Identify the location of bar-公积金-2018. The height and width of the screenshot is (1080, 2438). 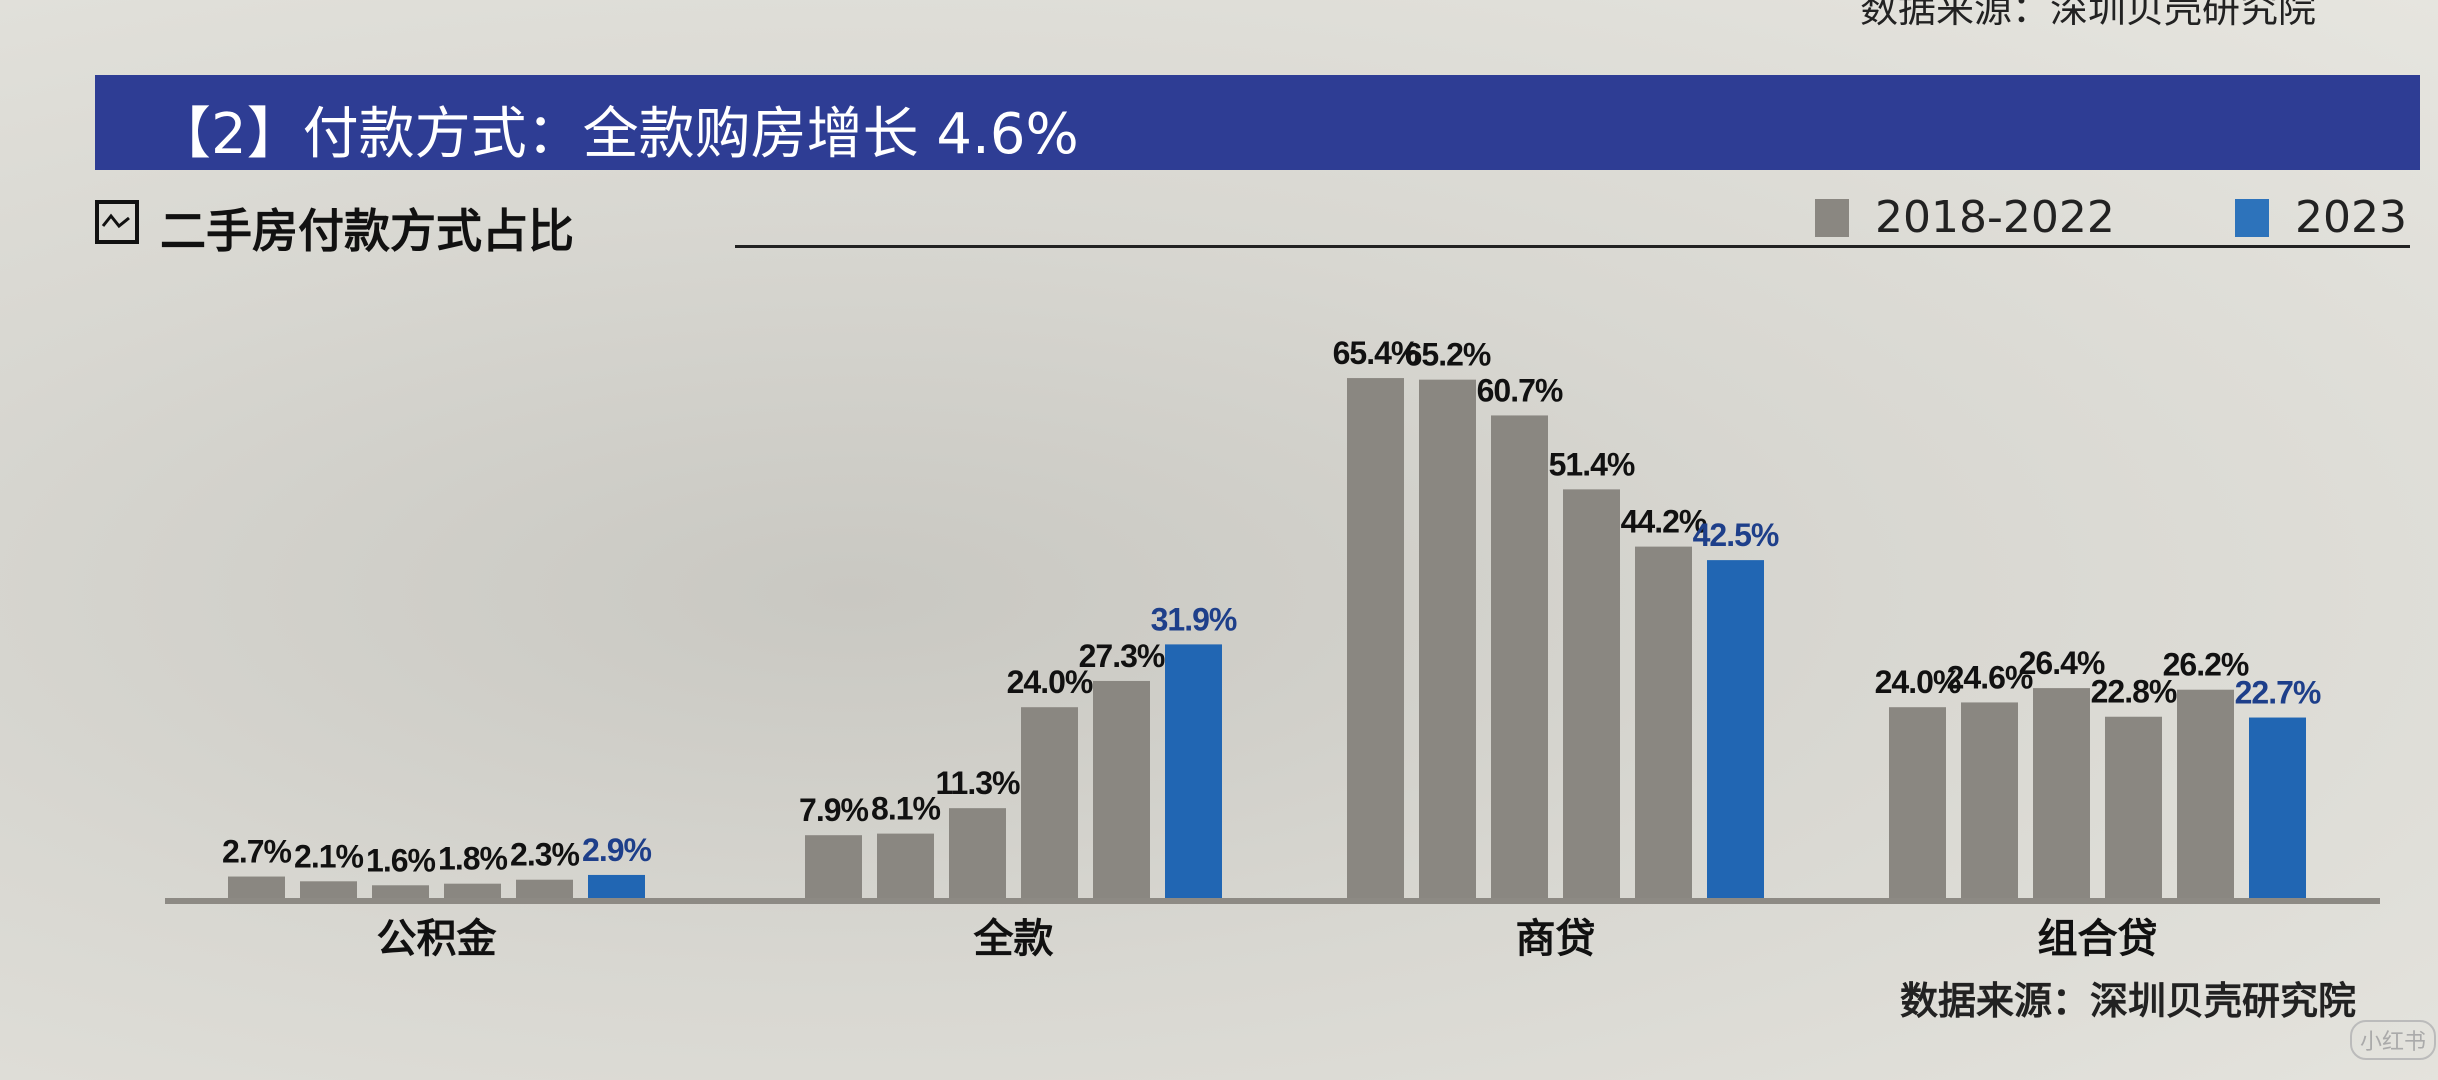
(256, 887).